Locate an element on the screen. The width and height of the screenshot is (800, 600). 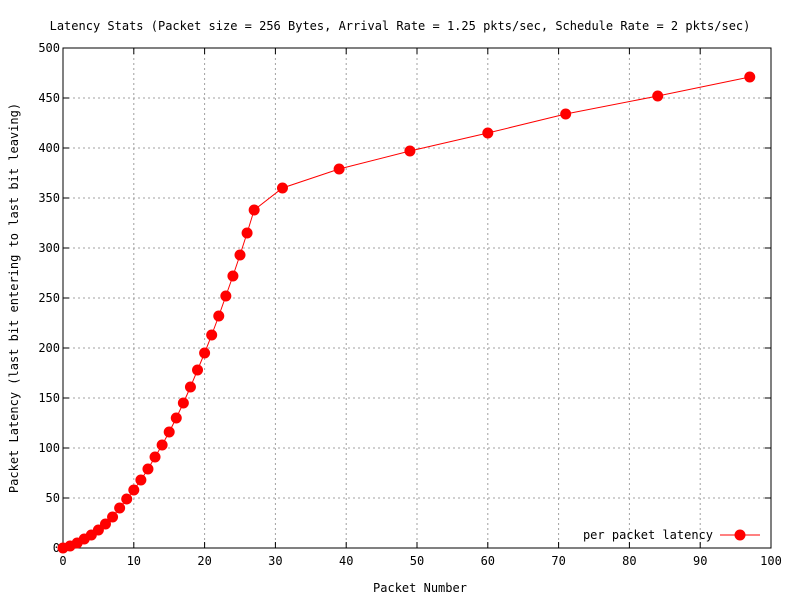
x-tick-label: 60 is located at coordinates (488, 561).